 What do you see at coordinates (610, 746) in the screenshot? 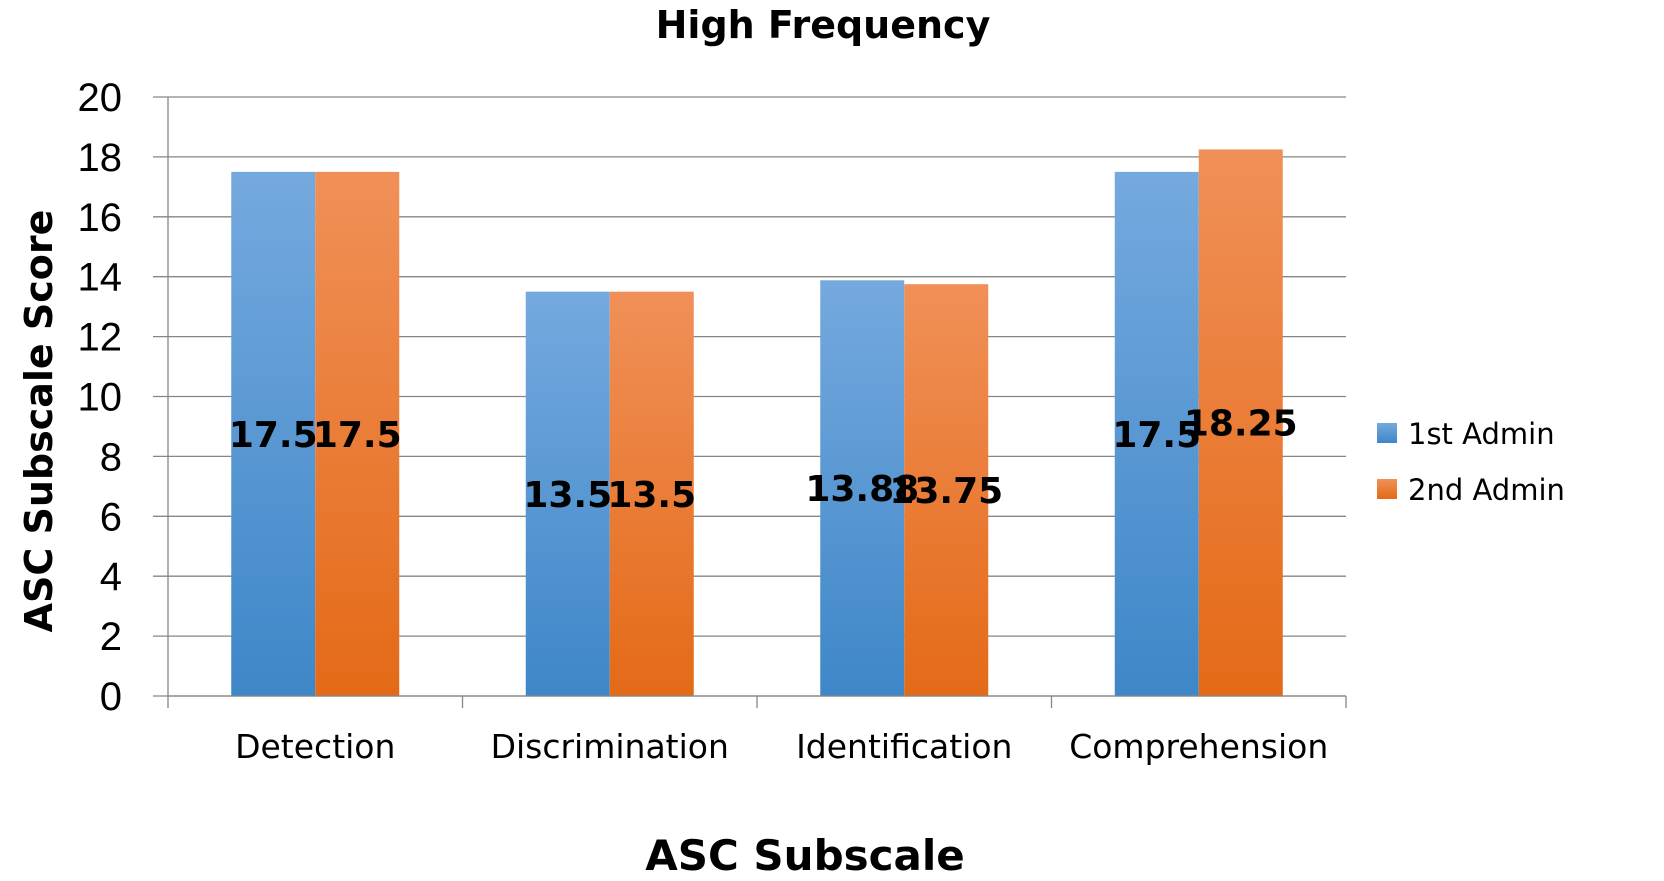
I see `x-tick-label: Discrimination` at bounding box center [610, 746].